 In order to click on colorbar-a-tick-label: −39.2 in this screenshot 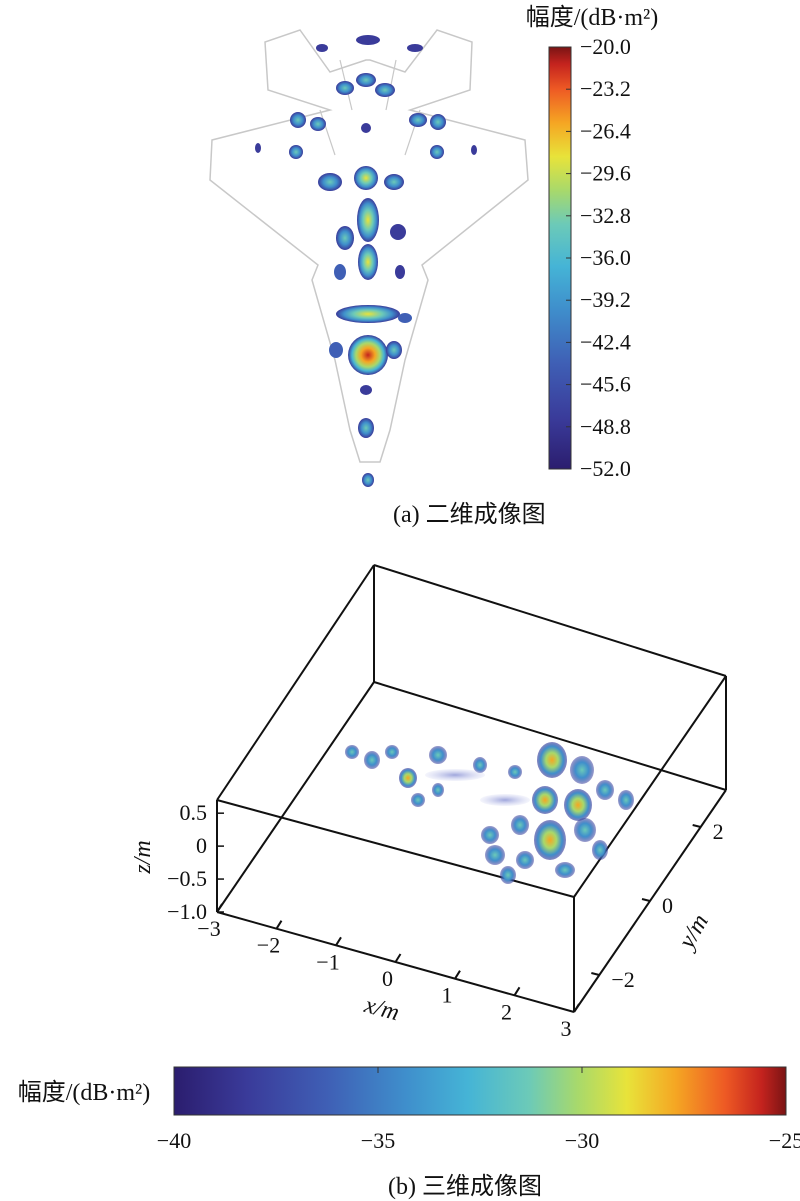, I will do `click(605, 299)`.